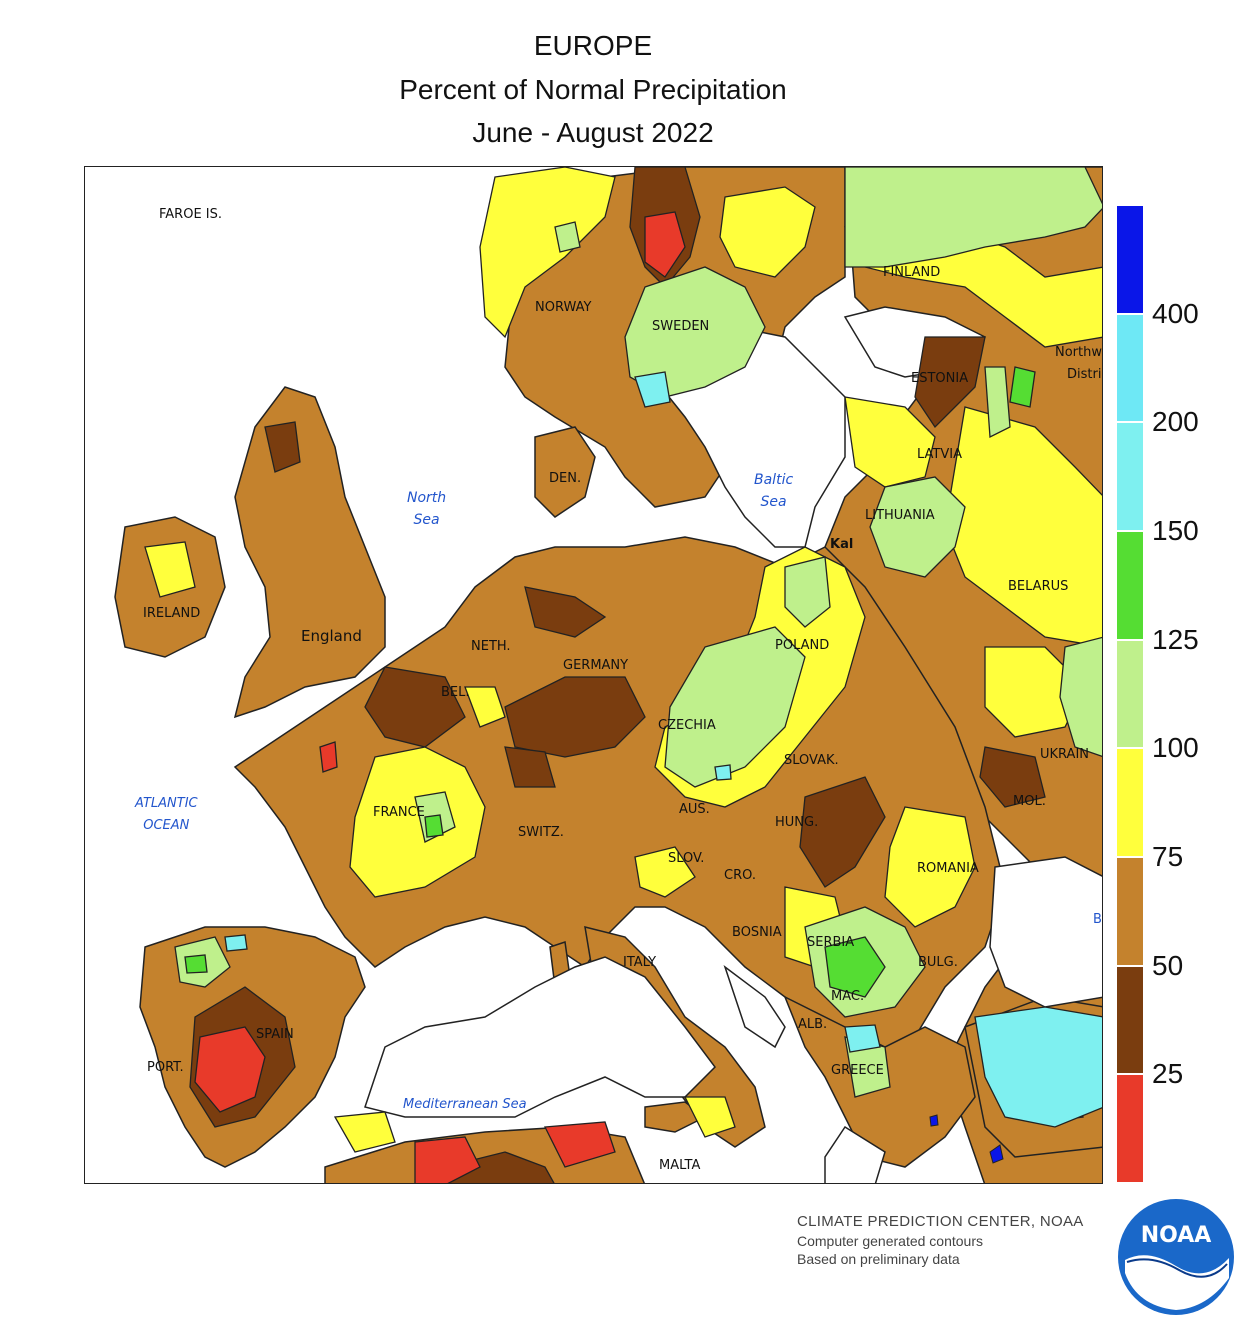  I want to click on label-finland: FINLAND, so click(912, 272).